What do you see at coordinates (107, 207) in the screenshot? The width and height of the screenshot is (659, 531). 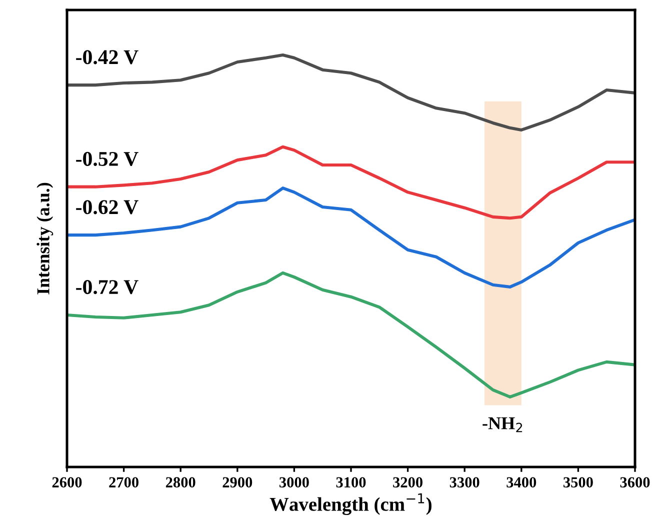 I see `series-label: -0.62 V` at bounding box center [107, 207].